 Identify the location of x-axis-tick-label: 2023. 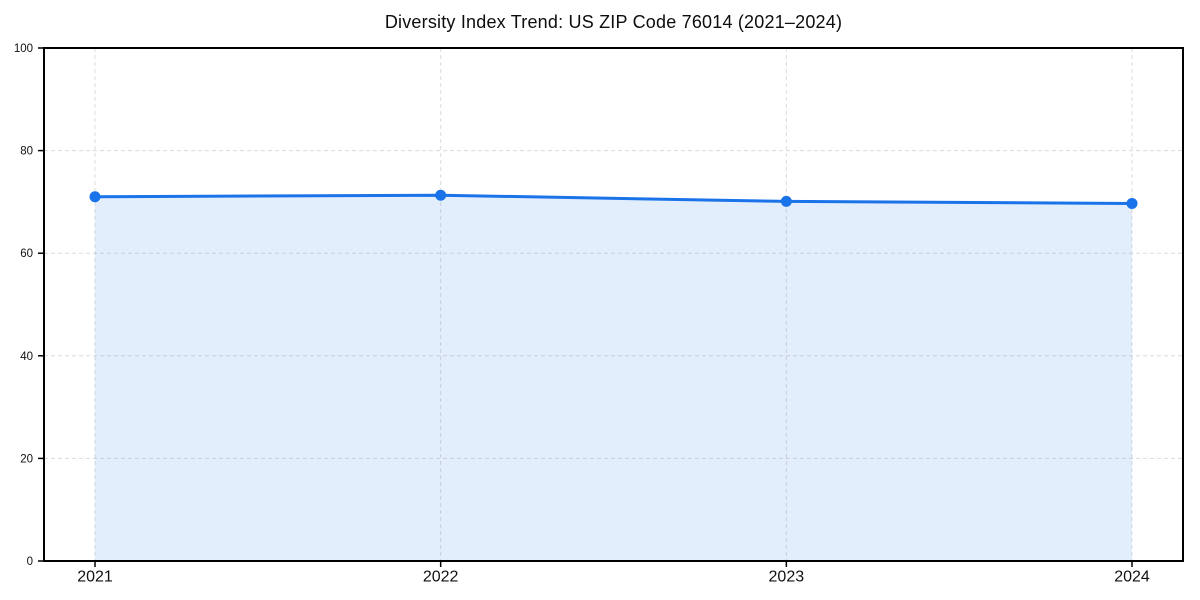
(787, 577).